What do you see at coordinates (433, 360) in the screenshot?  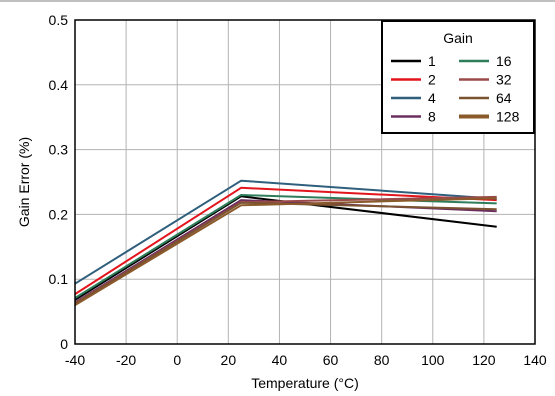 I see `x-tick-label: 100` at bounding box center [433, 360].